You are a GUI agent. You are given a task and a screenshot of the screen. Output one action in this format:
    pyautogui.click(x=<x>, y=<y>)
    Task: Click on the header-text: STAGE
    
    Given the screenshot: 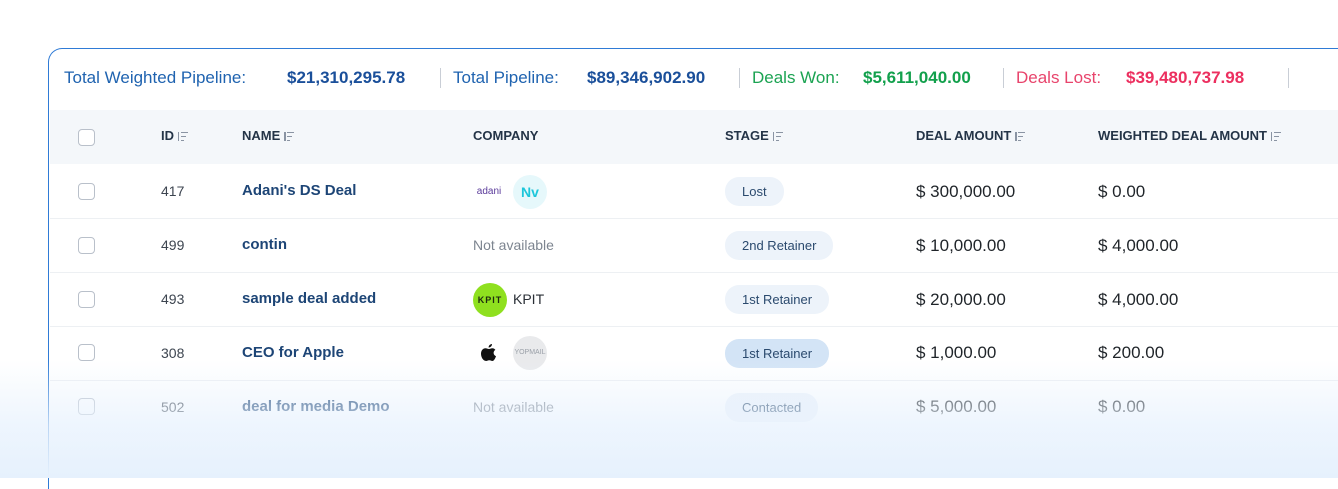 What is the action you would take?
    pyautogui.click(x=747, y=135)
    